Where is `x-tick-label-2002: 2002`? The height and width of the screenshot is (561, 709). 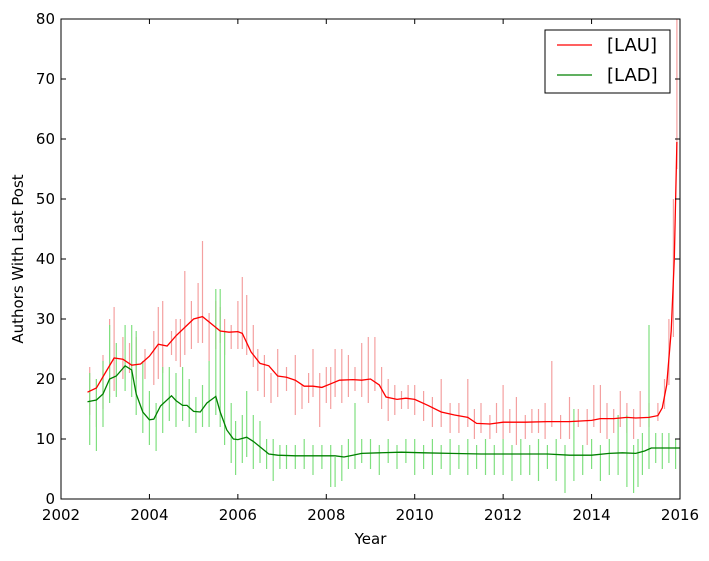
x-tick-label-2002: 2002 is located at coordinates (61, 515).